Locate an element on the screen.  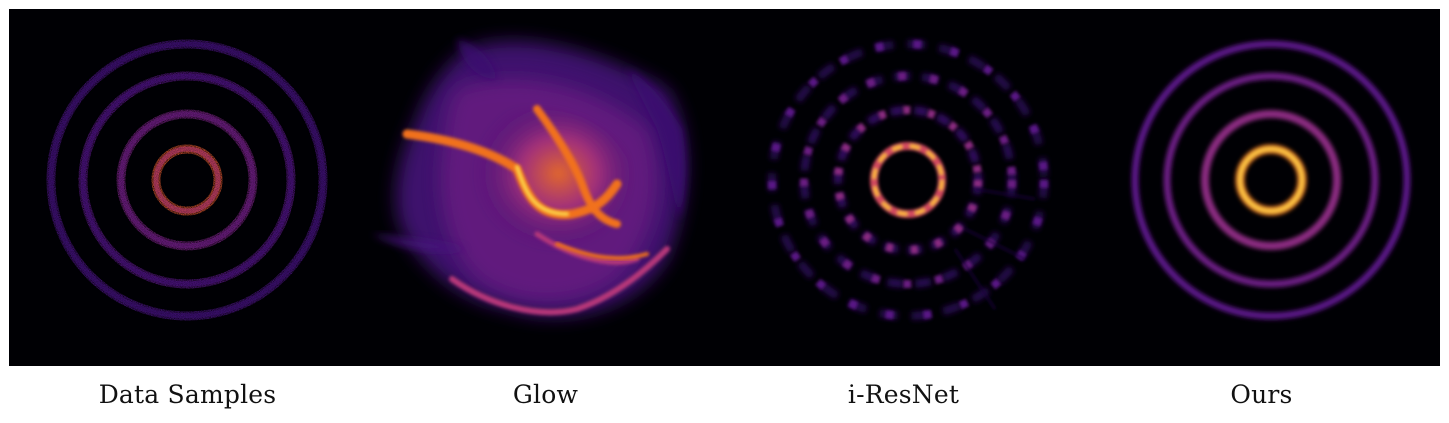
data-samples-image is located at coordinates (187, 180).